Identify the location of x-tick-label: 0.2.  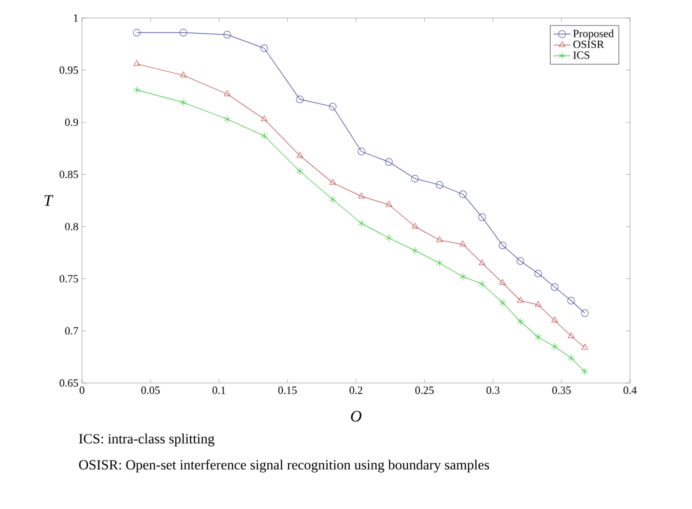
(356, 390).